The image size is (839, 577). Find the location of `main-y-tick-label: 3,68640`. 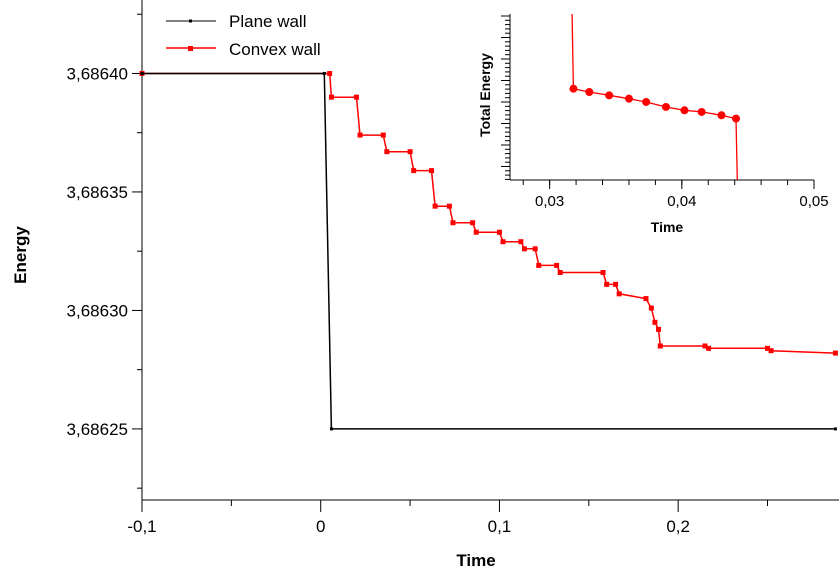

main-y-tick-label: 3,68640 is located at coordinates (97, 73).